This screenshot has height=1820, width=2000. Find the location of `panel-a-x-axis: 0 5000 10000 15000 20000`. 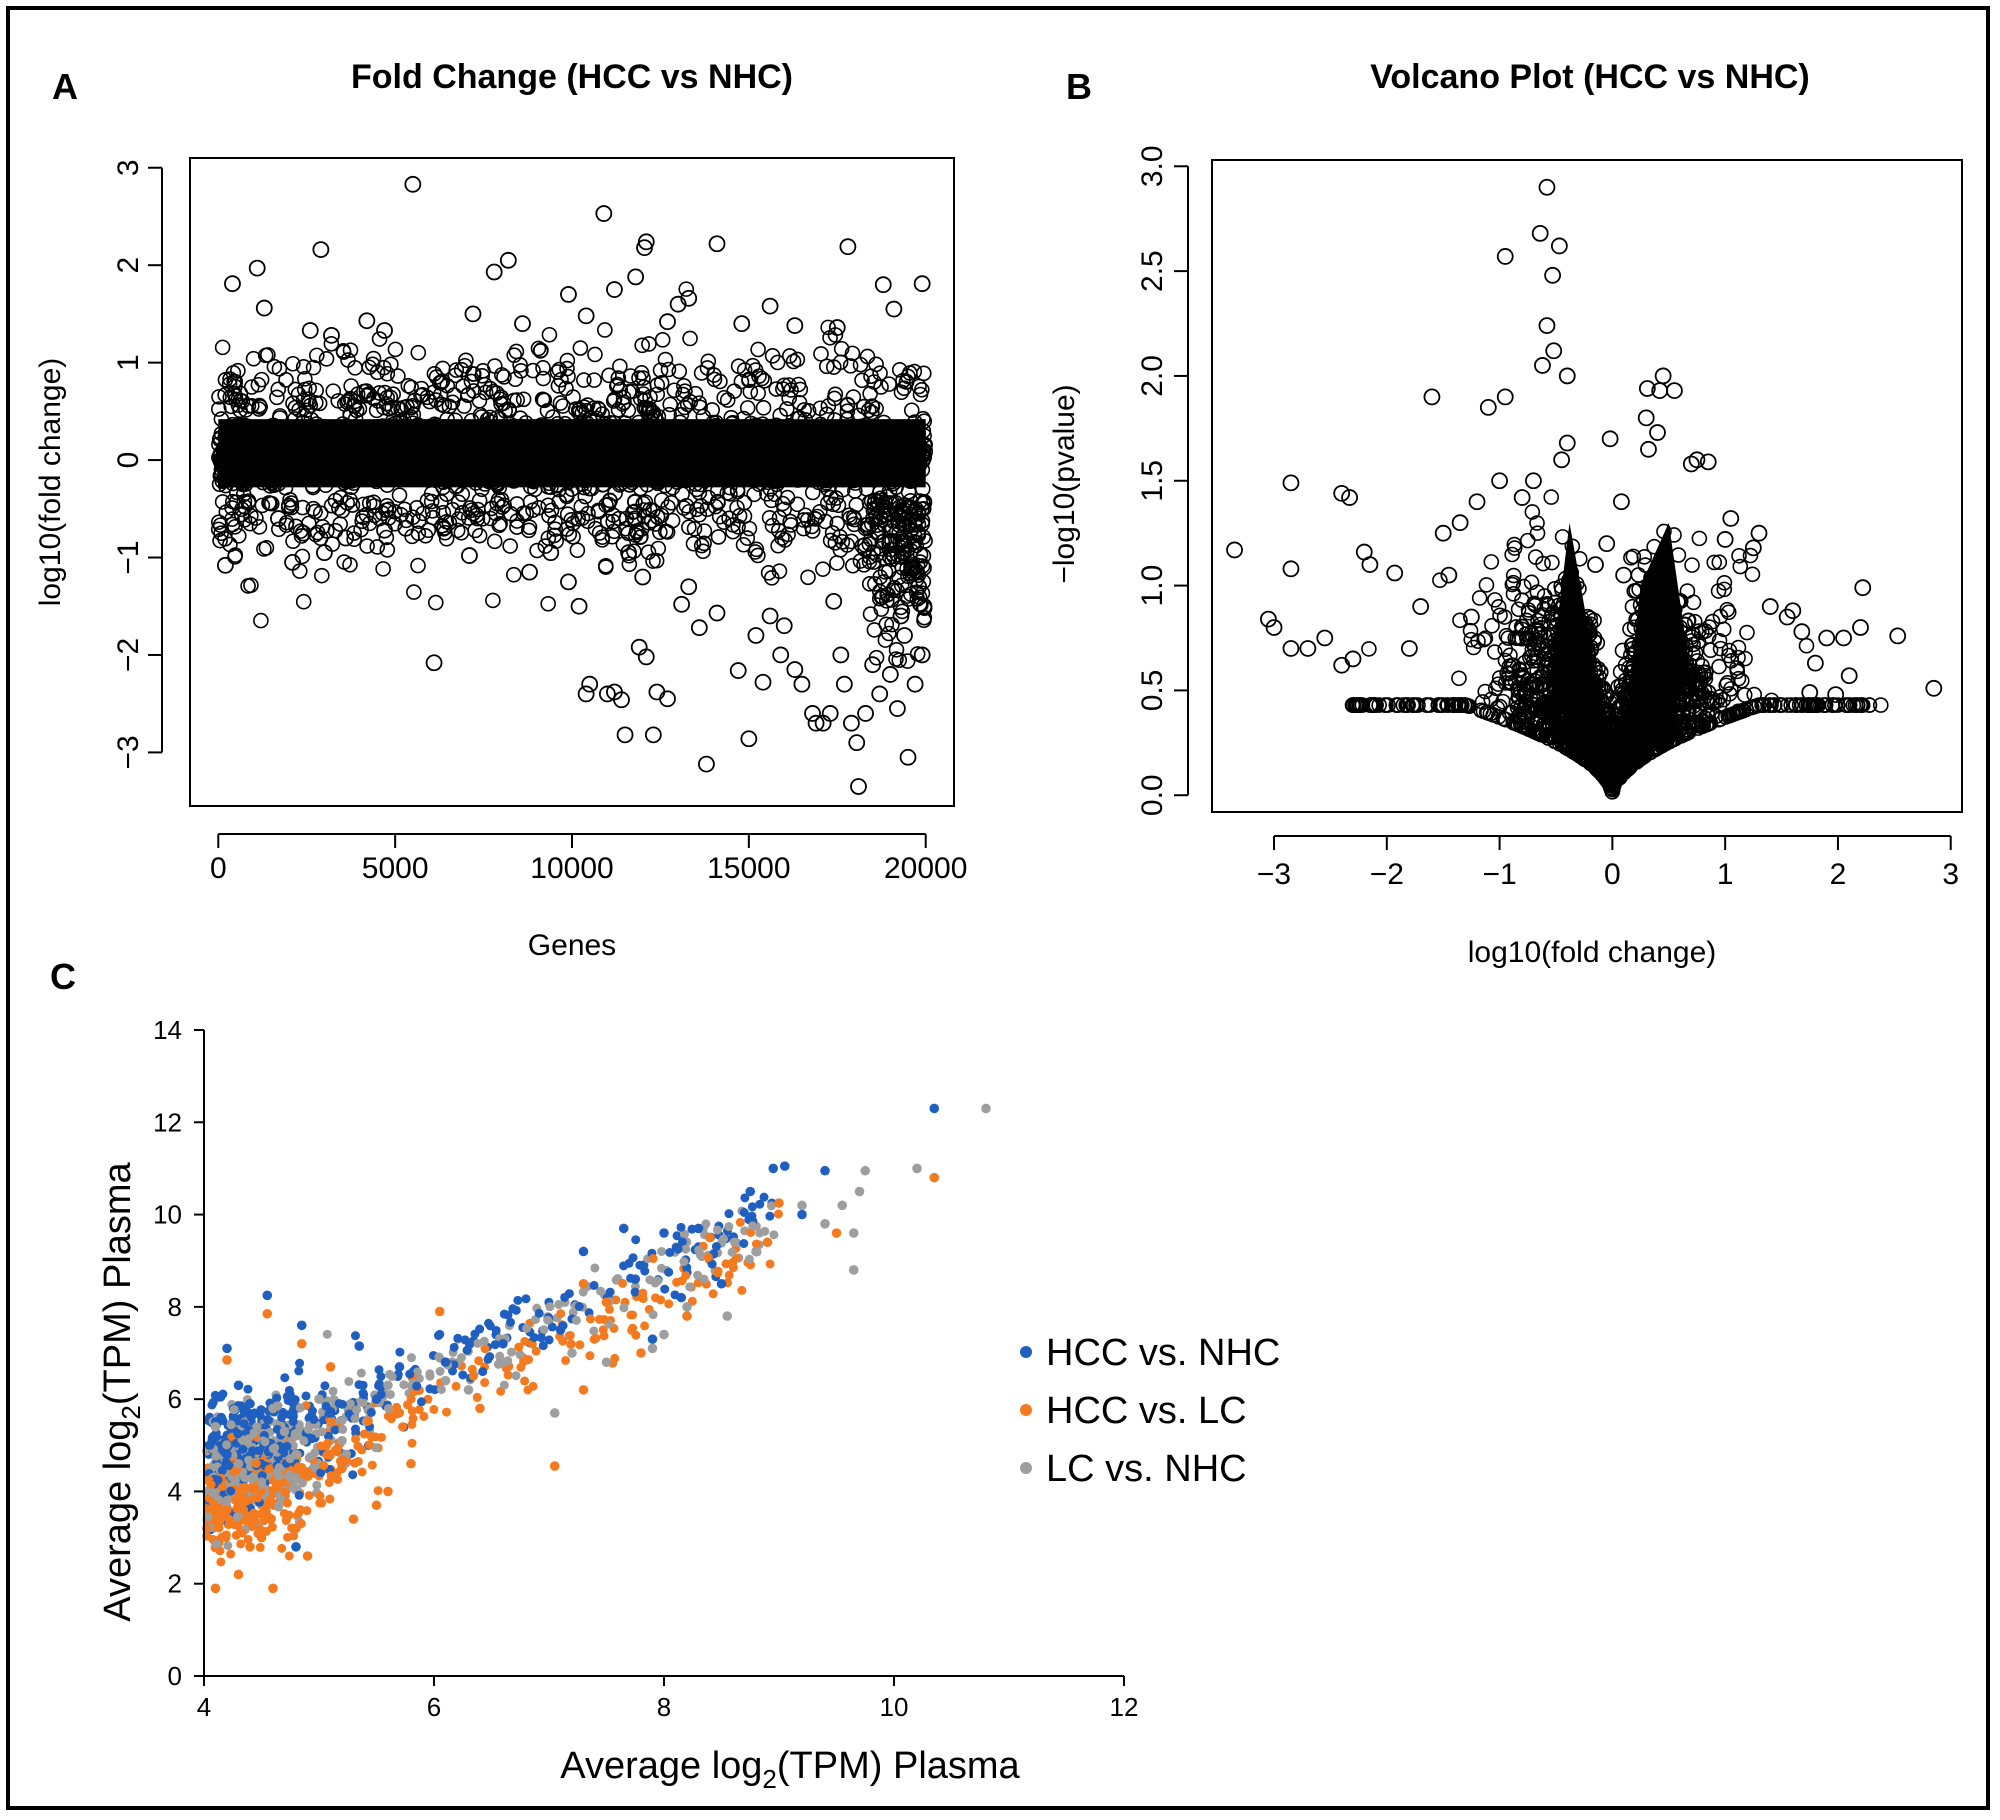

panel-a-x-axis: 0 5000 10000 15000 20000 is located at coordinates (588, 859).